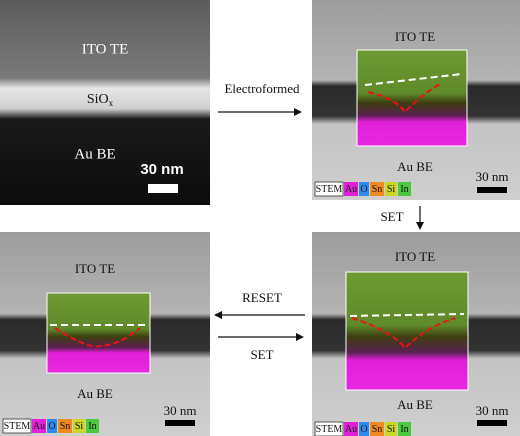 This screenshot has width=520, height=436. Describe the element at coordinates (262, 88) in the screenshot. I see `arrow-label: Electroformed` at that location.